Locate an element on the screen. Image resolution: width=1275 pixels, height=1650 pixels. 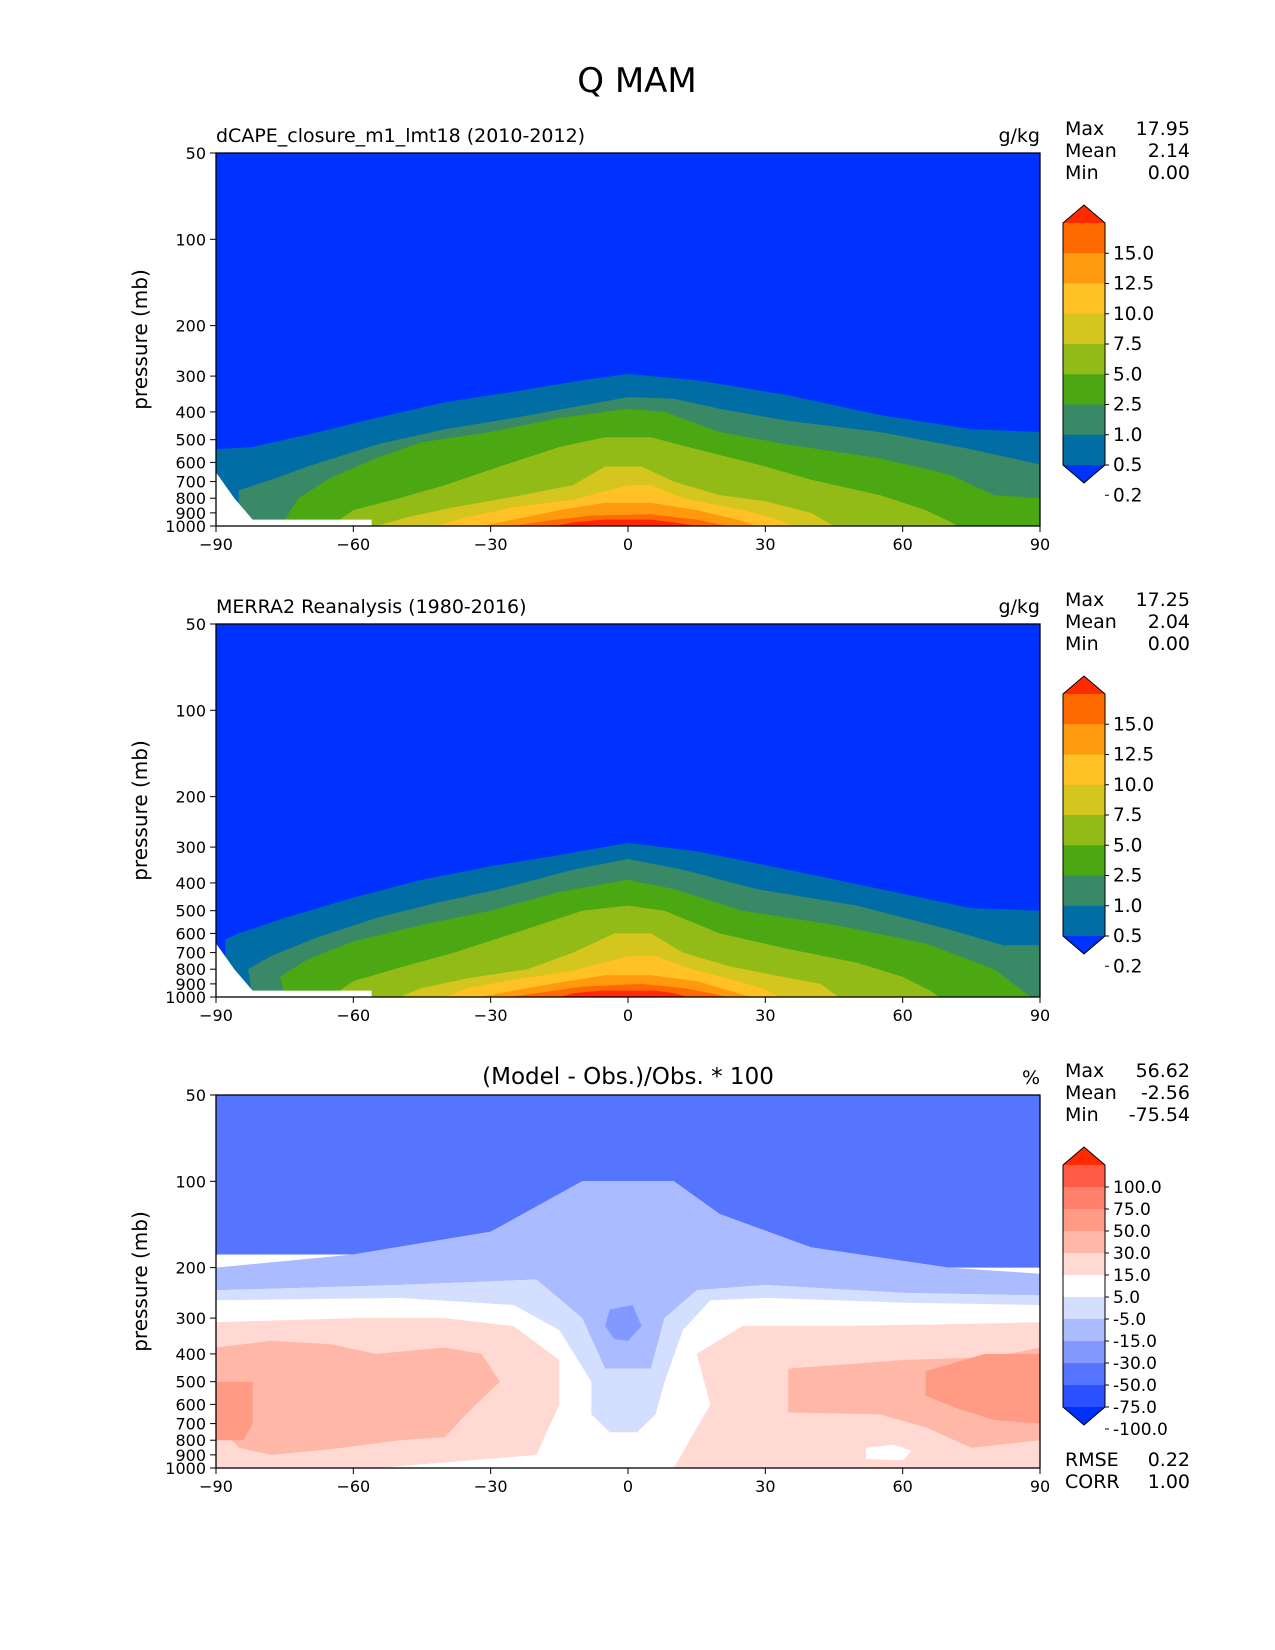
y-axis-label: pressure (mb) is located at coordinates (140, 339).